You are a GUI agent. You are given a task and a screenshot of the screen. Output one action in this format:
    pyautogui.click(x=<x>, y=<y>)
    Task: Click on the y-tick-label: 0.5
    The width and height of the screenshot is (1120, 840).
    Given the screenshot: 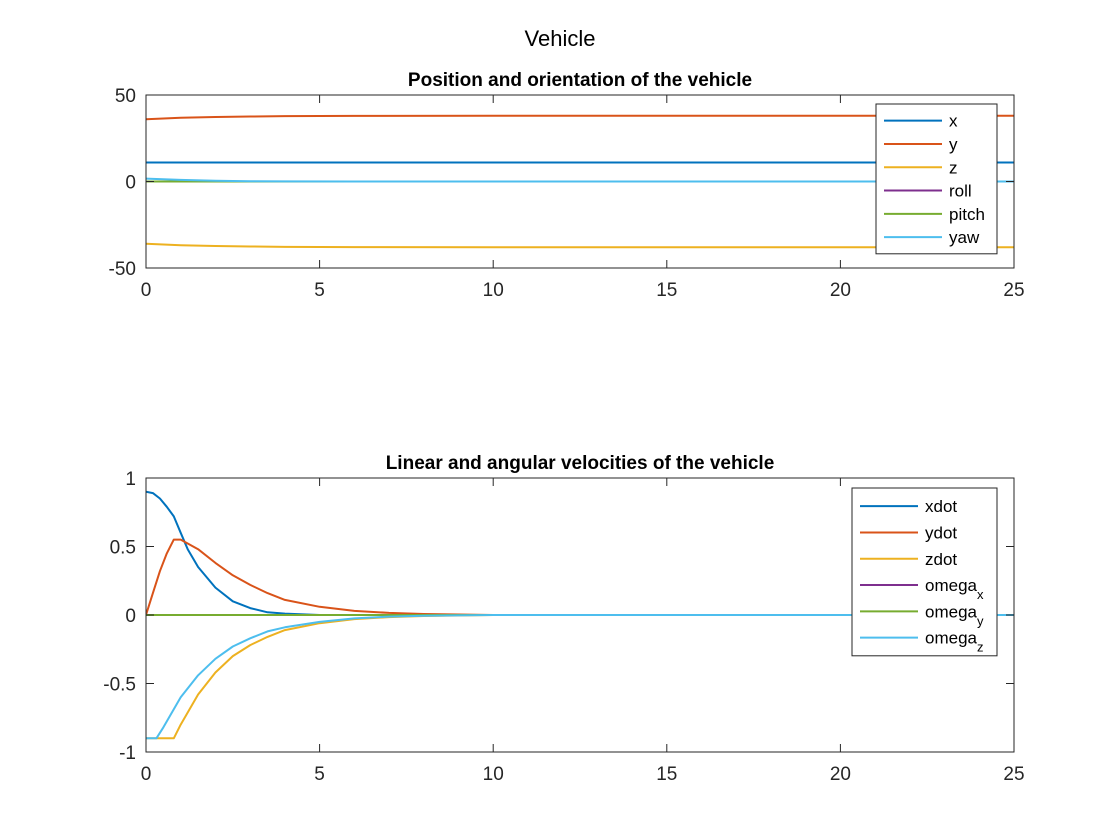 What is the action you would take?
    pyautogui.click(x=123, y=548)
    